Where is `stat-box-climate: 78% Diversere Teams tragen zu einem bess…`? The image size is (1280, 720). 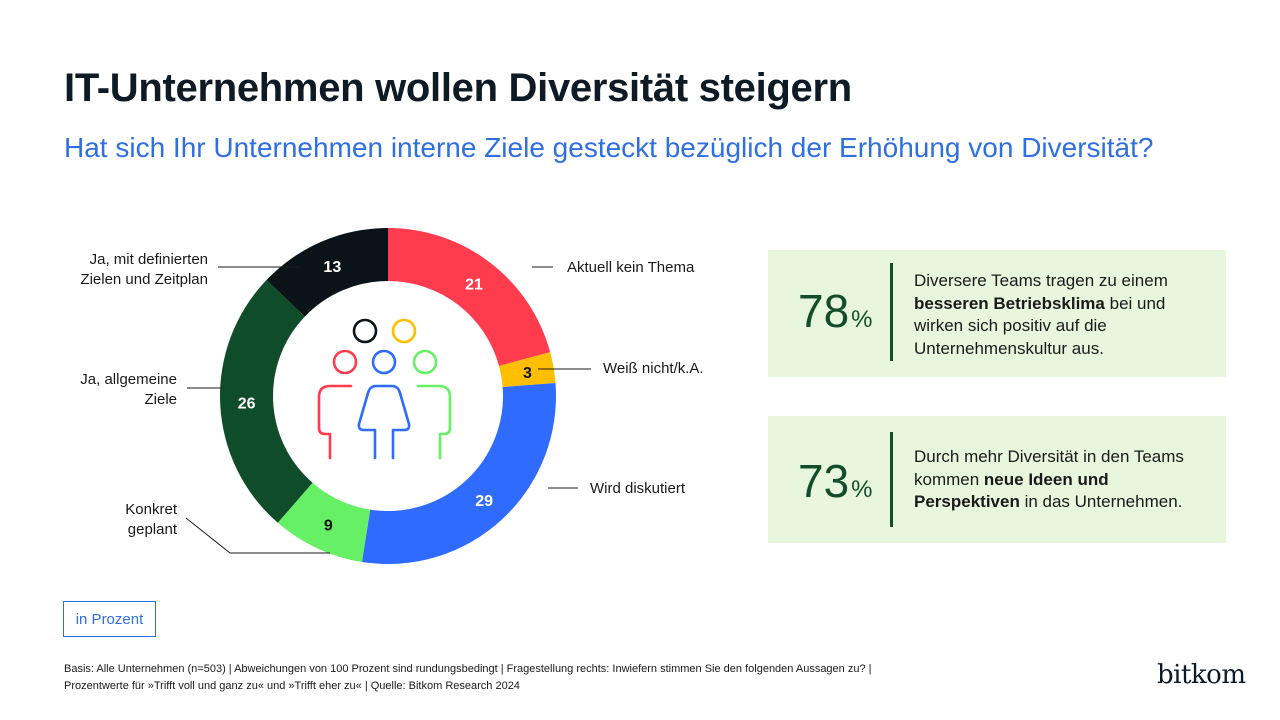
stat-box-climate: 78% Diversere Teams tragen zu einem bess… is located at coordinates (997, 313).